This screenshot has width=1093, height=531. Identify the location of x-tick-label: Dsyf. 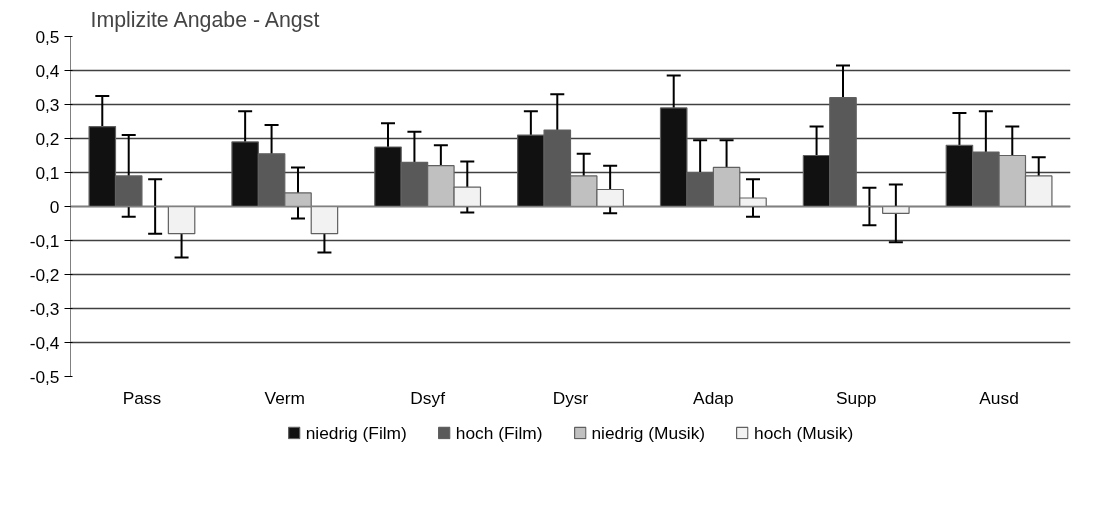
(428, 397).